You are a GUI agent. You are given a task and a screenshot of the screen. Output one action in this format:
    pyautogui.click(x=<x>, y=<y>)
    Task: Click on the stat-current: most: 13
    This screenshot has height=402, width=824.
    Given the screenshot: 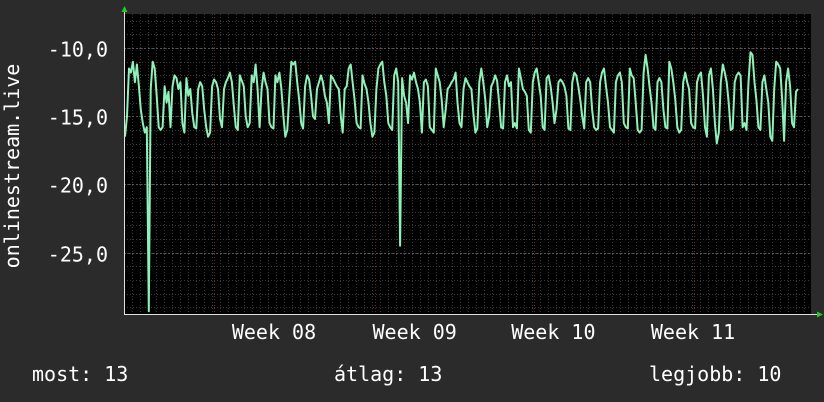 What is the action you would take?
    pyautogui.click(x=80, y=374)
    